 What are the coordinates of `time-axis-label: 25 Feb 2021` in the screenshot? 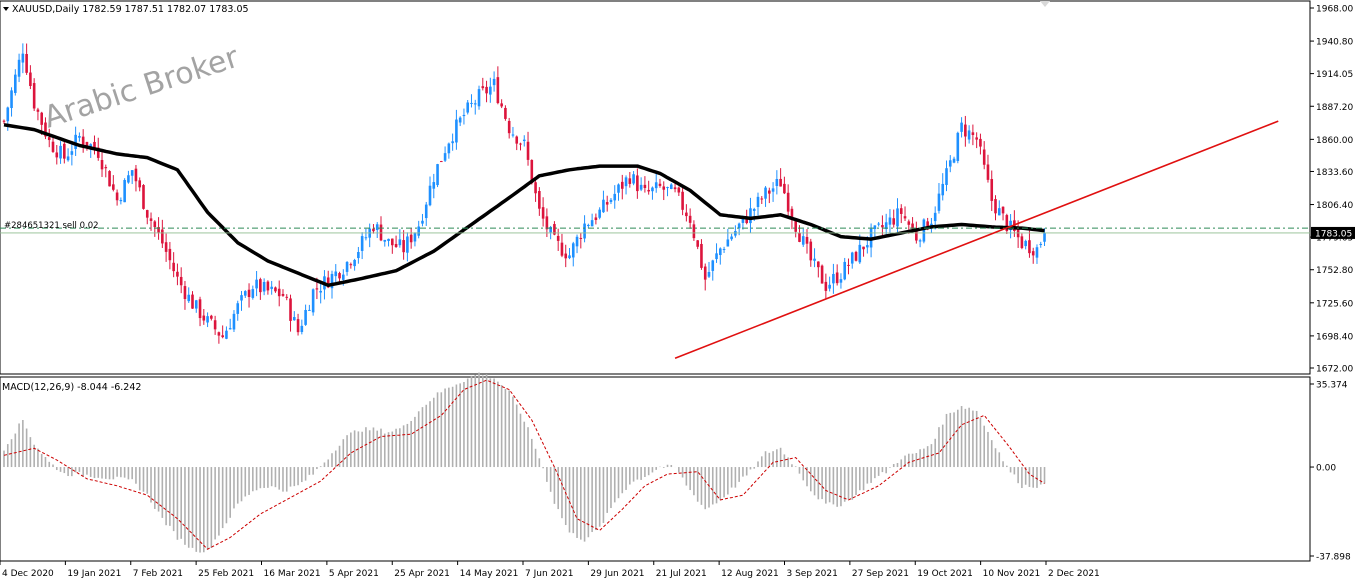 It's located at (226, 574).